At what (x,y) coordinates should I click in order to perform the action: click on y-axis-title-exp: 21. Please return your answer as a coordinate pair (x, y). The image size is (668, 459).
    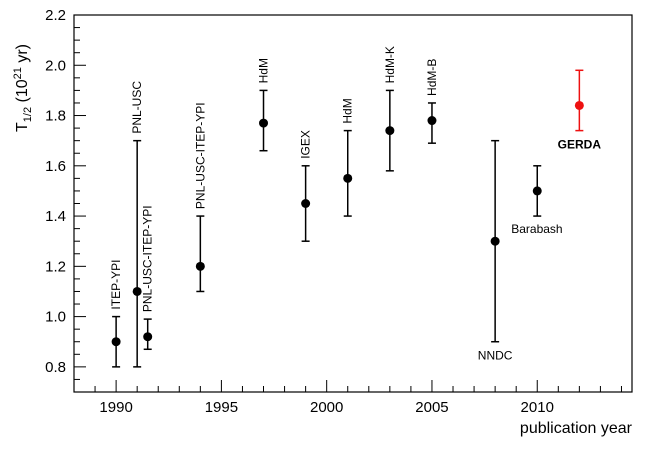
    Looking at the image, I should click on (18, 73).